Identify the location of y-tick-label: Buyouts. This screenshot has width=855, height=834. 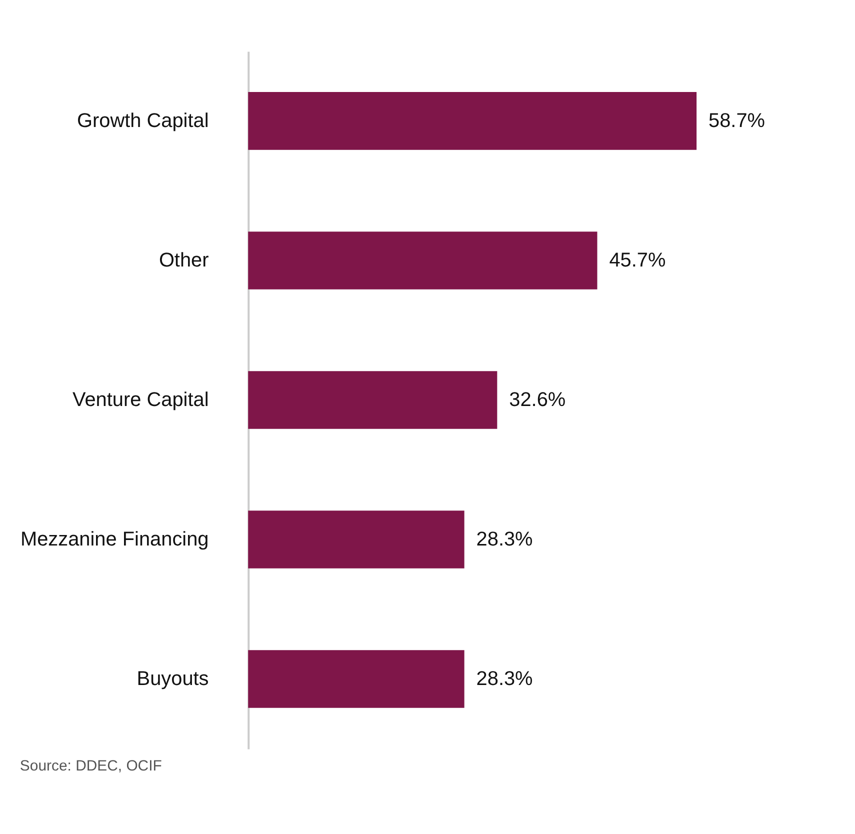
(172, 679).